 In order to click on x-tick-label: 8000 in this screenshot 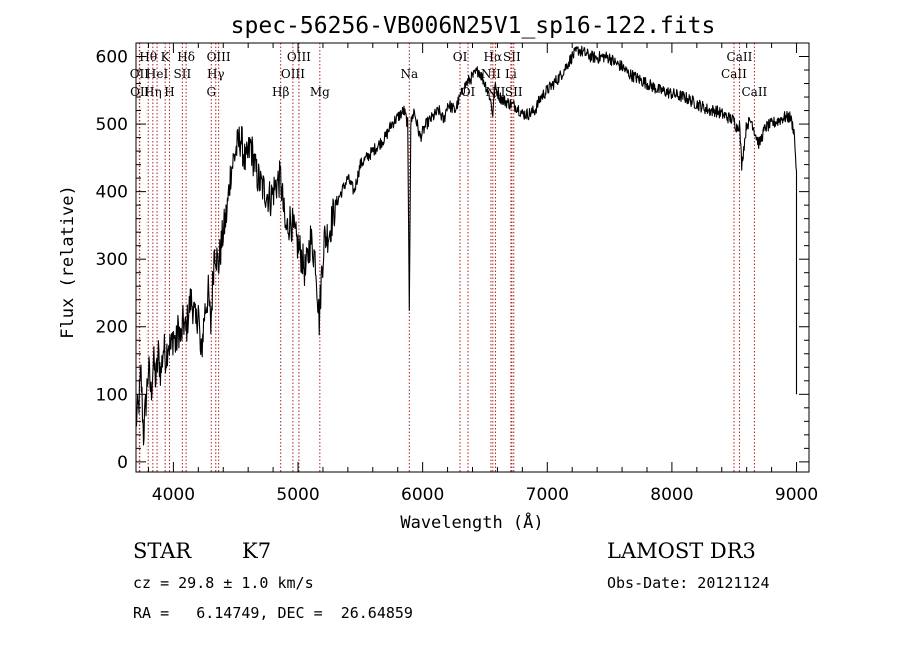, I will do `click(671, 495)`.